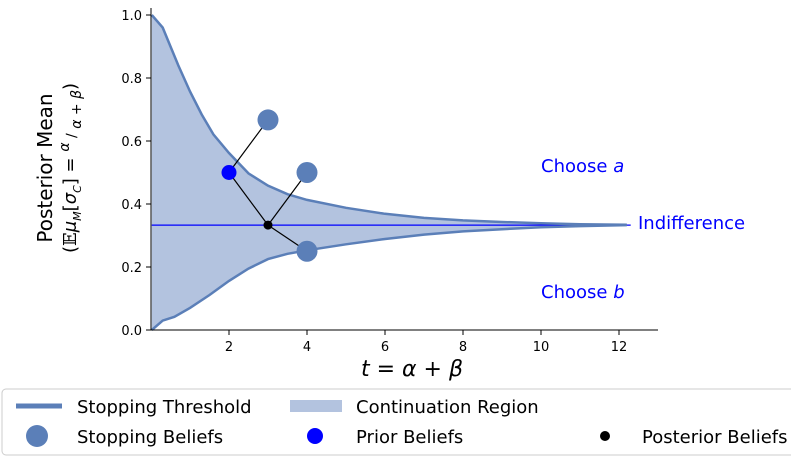 The image size is (791, 456). I want to click on connector-lines, so click(268, 185).